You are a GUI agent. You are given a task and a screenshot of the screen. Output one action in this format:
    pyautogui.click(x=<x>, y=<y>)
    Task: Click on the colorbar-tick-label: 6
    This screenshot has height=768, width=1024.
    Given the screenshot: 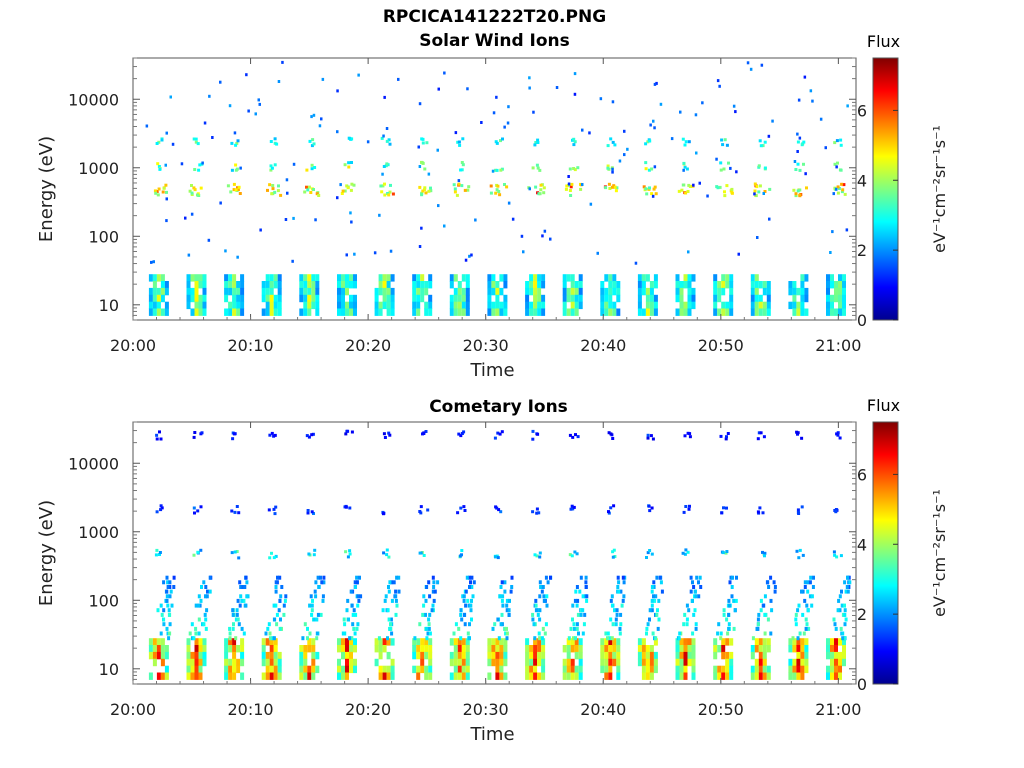 What is the action you would take?
    pyautogui.click(x=862, y=474)
    